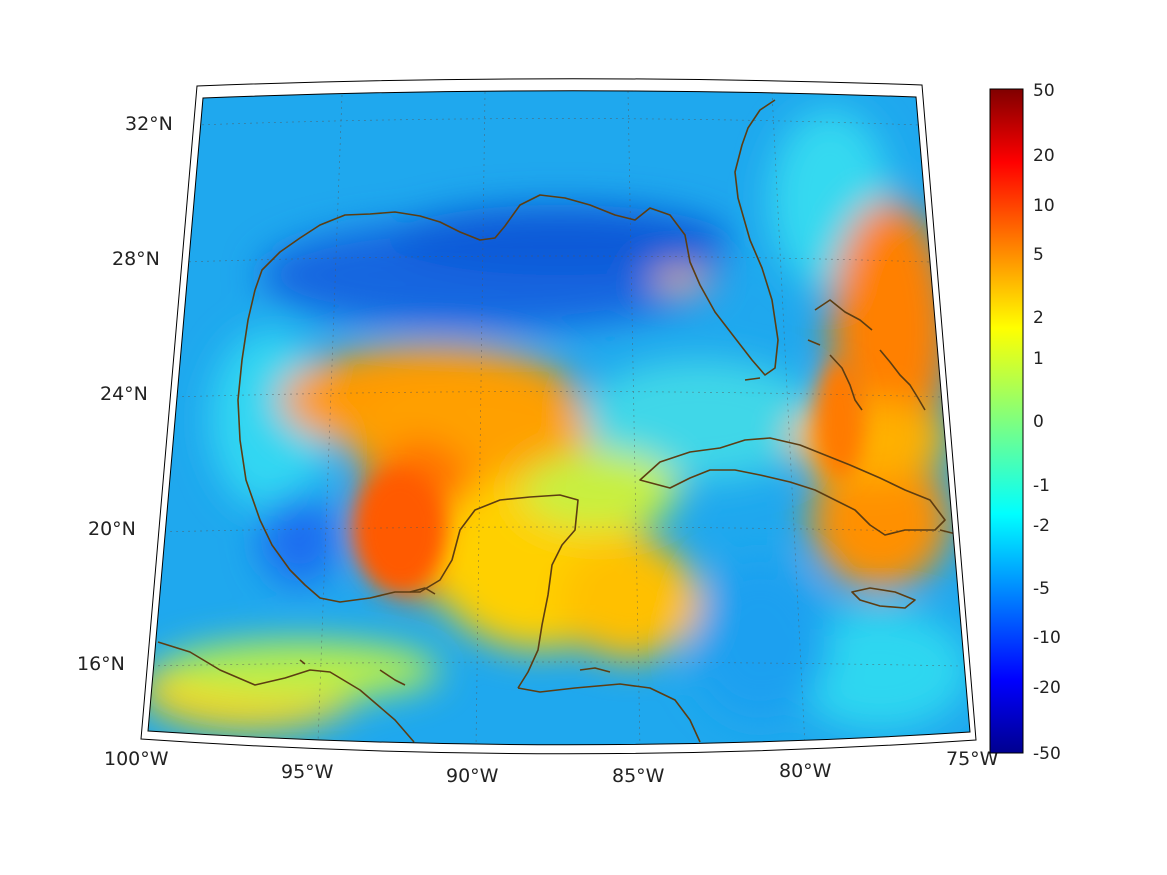 This screenshot has width=1167, height=875. Describe the element at coordinates (972, 759) in the screenshot. I see `lon-tick-75w: 75°W` at that location.